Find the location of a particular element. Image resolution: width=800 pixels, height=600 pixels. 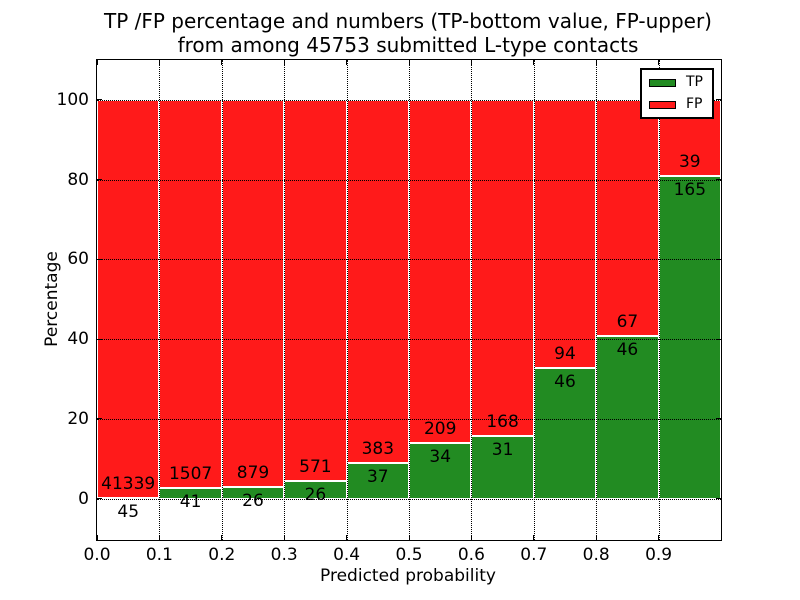

fp-count-label: 41339 is located at coordinates (128, 484).